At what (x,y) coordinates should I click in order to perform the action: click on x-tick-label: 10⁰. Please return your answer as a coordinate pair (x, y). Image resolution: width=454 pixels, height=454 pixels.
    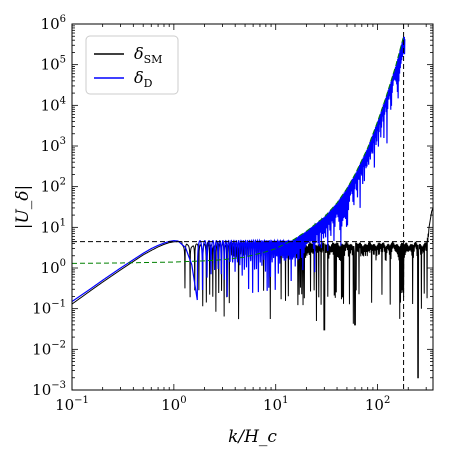
    Looking at the image, I should click on (173, 404).